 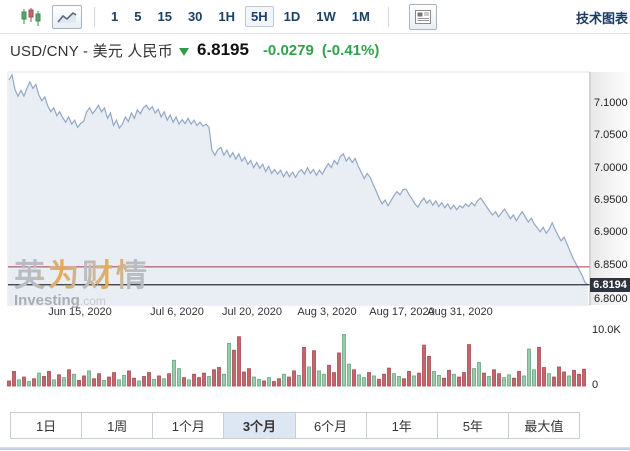 What do you see at coordinates (115, 16) in the screenshot?
I see `timeframe-1: 1` at bounding box center [115, 16].